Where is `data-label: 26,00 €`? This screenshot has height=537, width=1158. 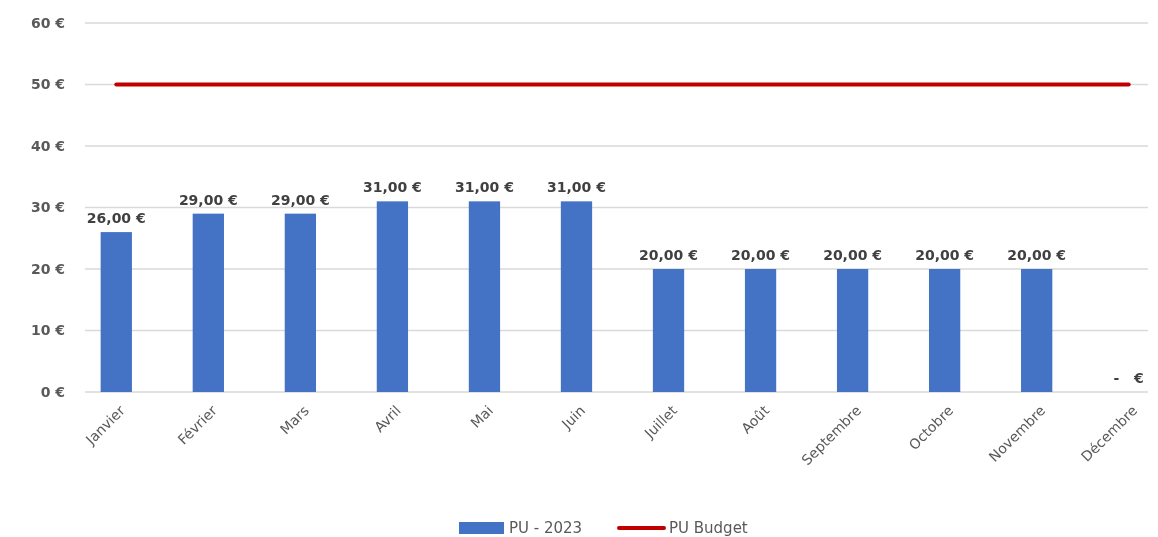
data-label: 26,00 € is located at coordinates (116, 218).